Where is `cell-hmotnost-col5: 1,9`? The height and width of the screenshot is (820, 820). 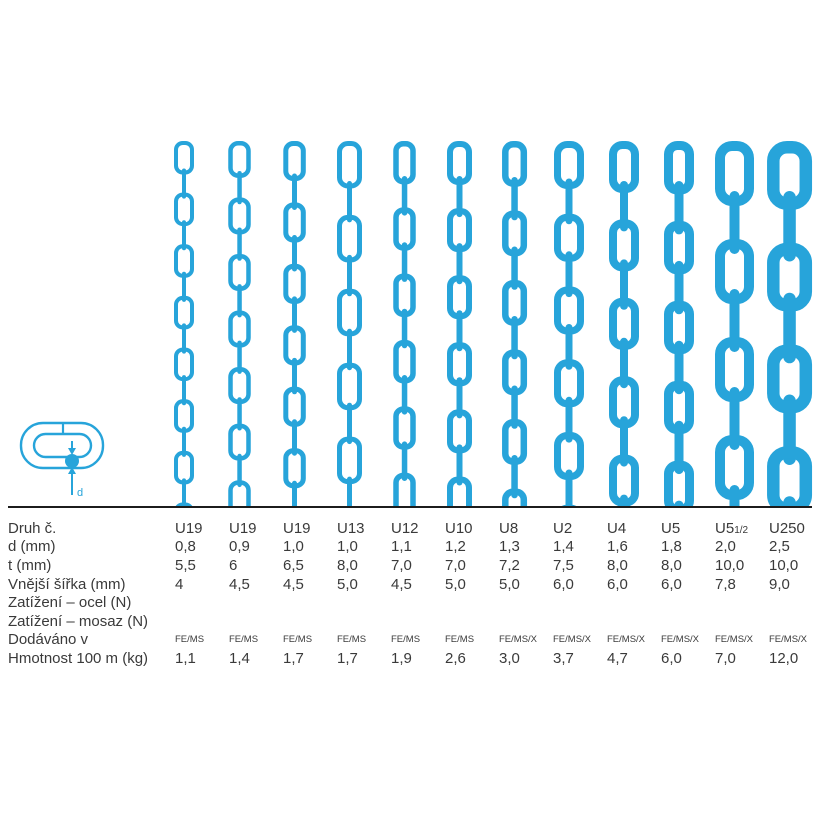 cell-hmotnost-col5: 1,9 is located at coordinates (401, 658).